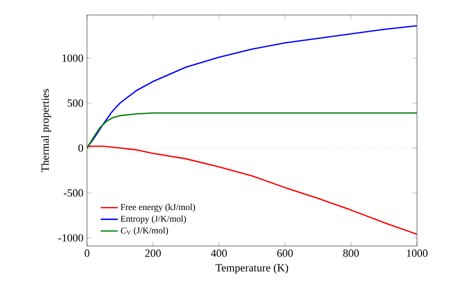 The width and height of the screenshot is (450, 300). I want to click on x-tick-label: 1000, so click(417, 253).